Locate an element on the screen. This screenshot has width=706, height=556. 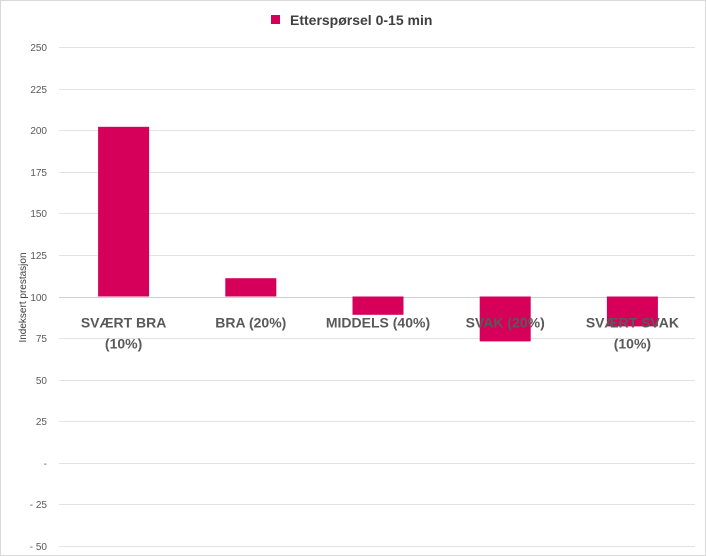
category-label: MIDDELS (40%) is located at coordinates (378, 323).